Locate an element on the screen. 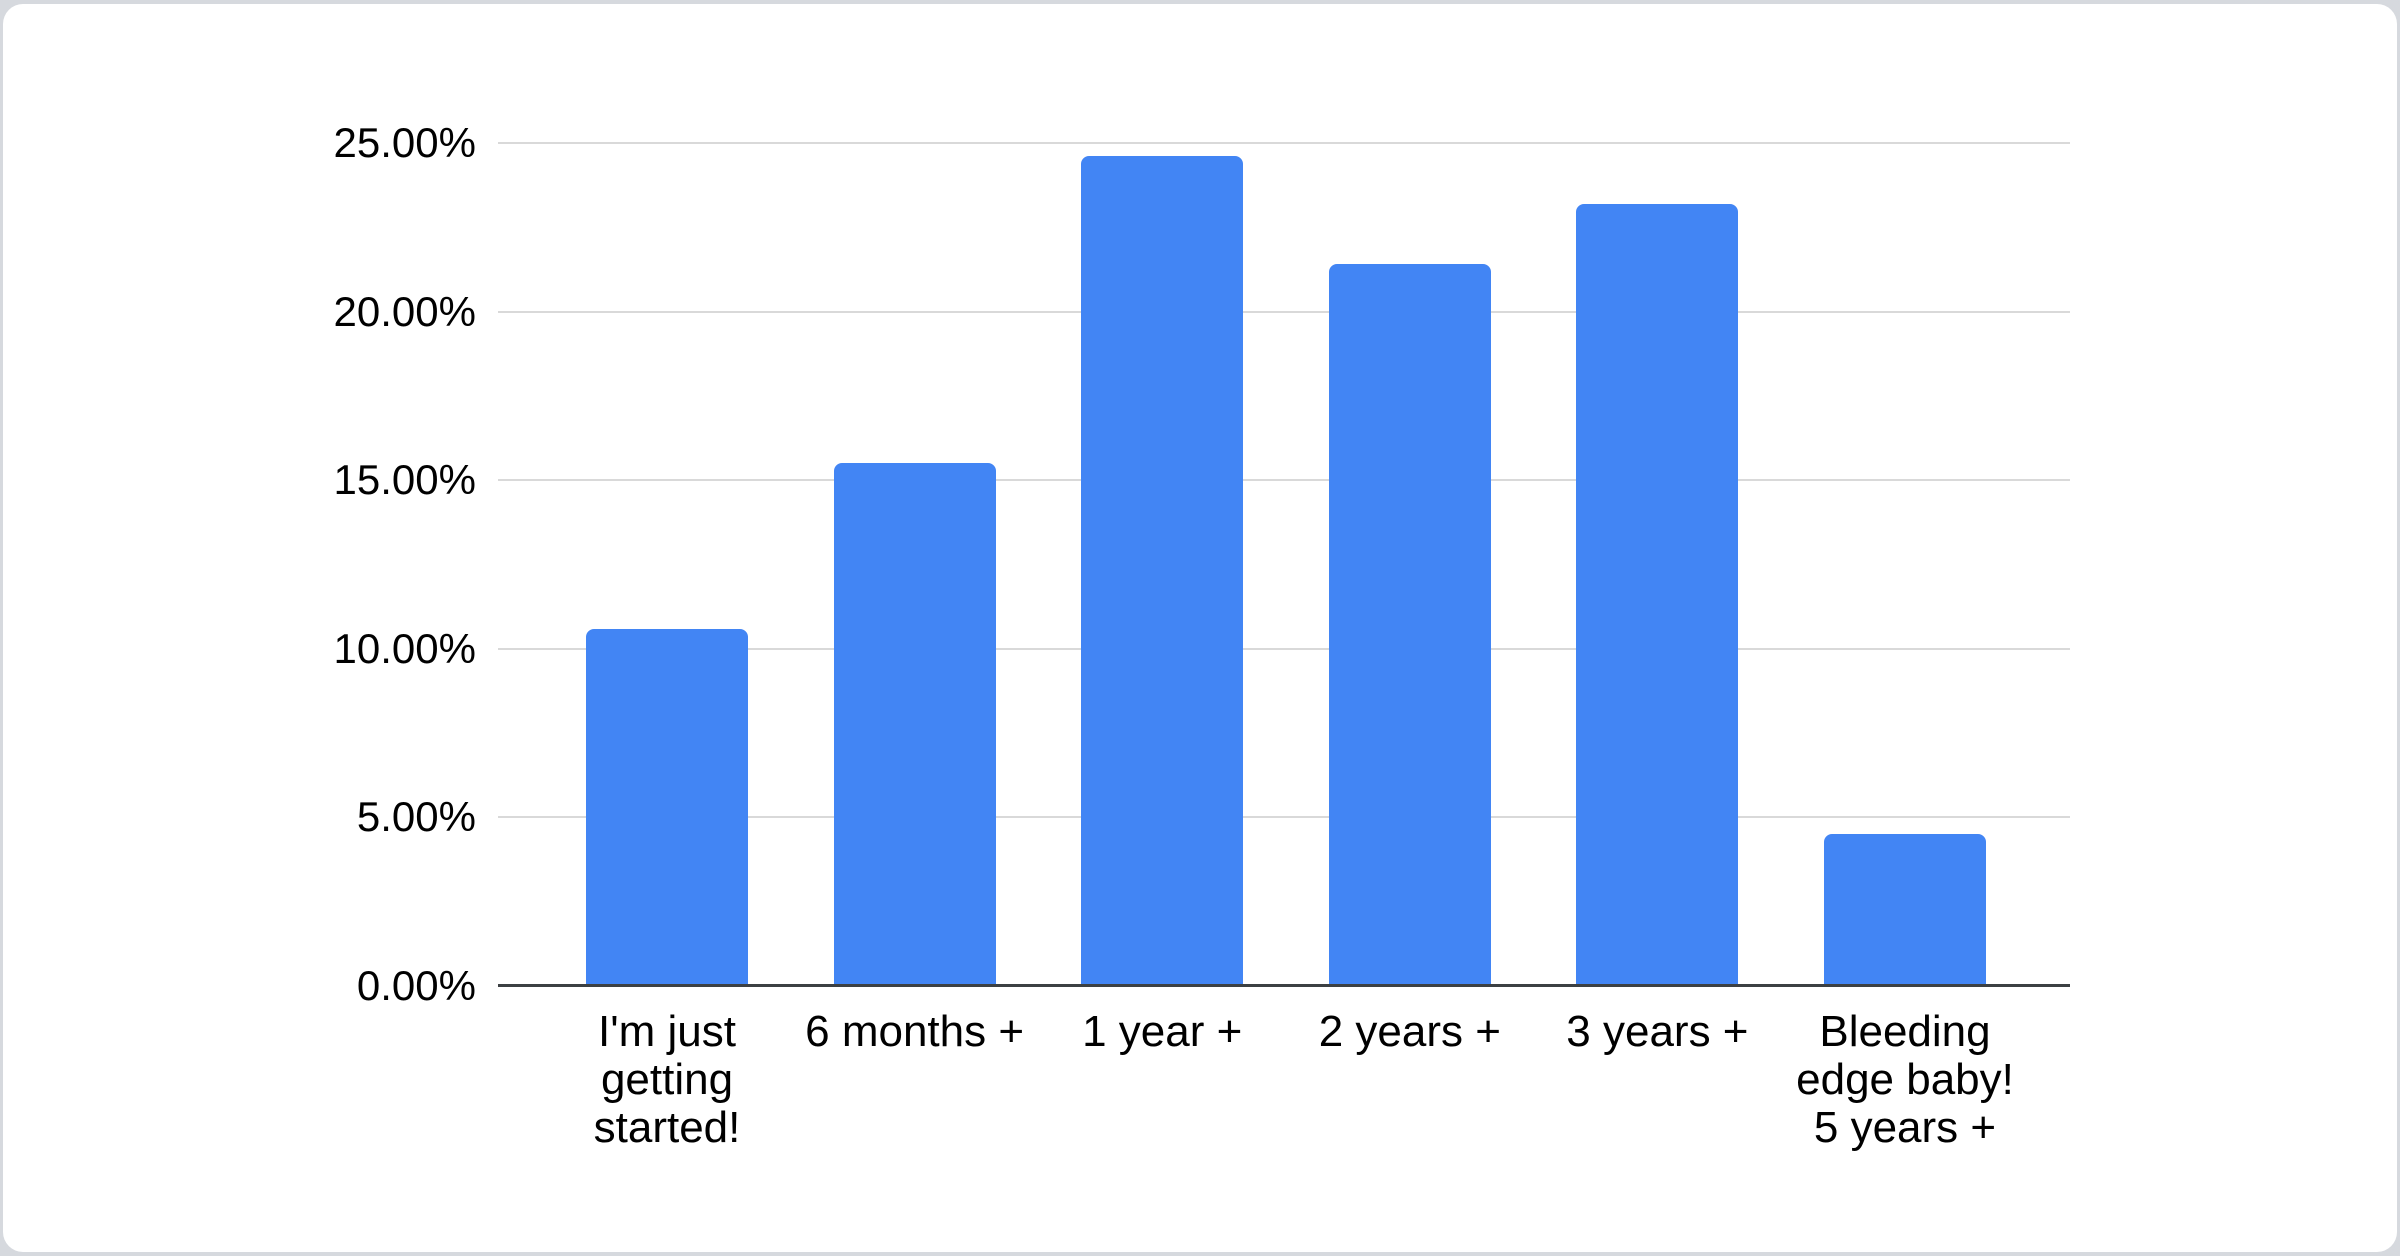  x-axis-category-label: 1 year + is located at coordinates (1162, 1031).